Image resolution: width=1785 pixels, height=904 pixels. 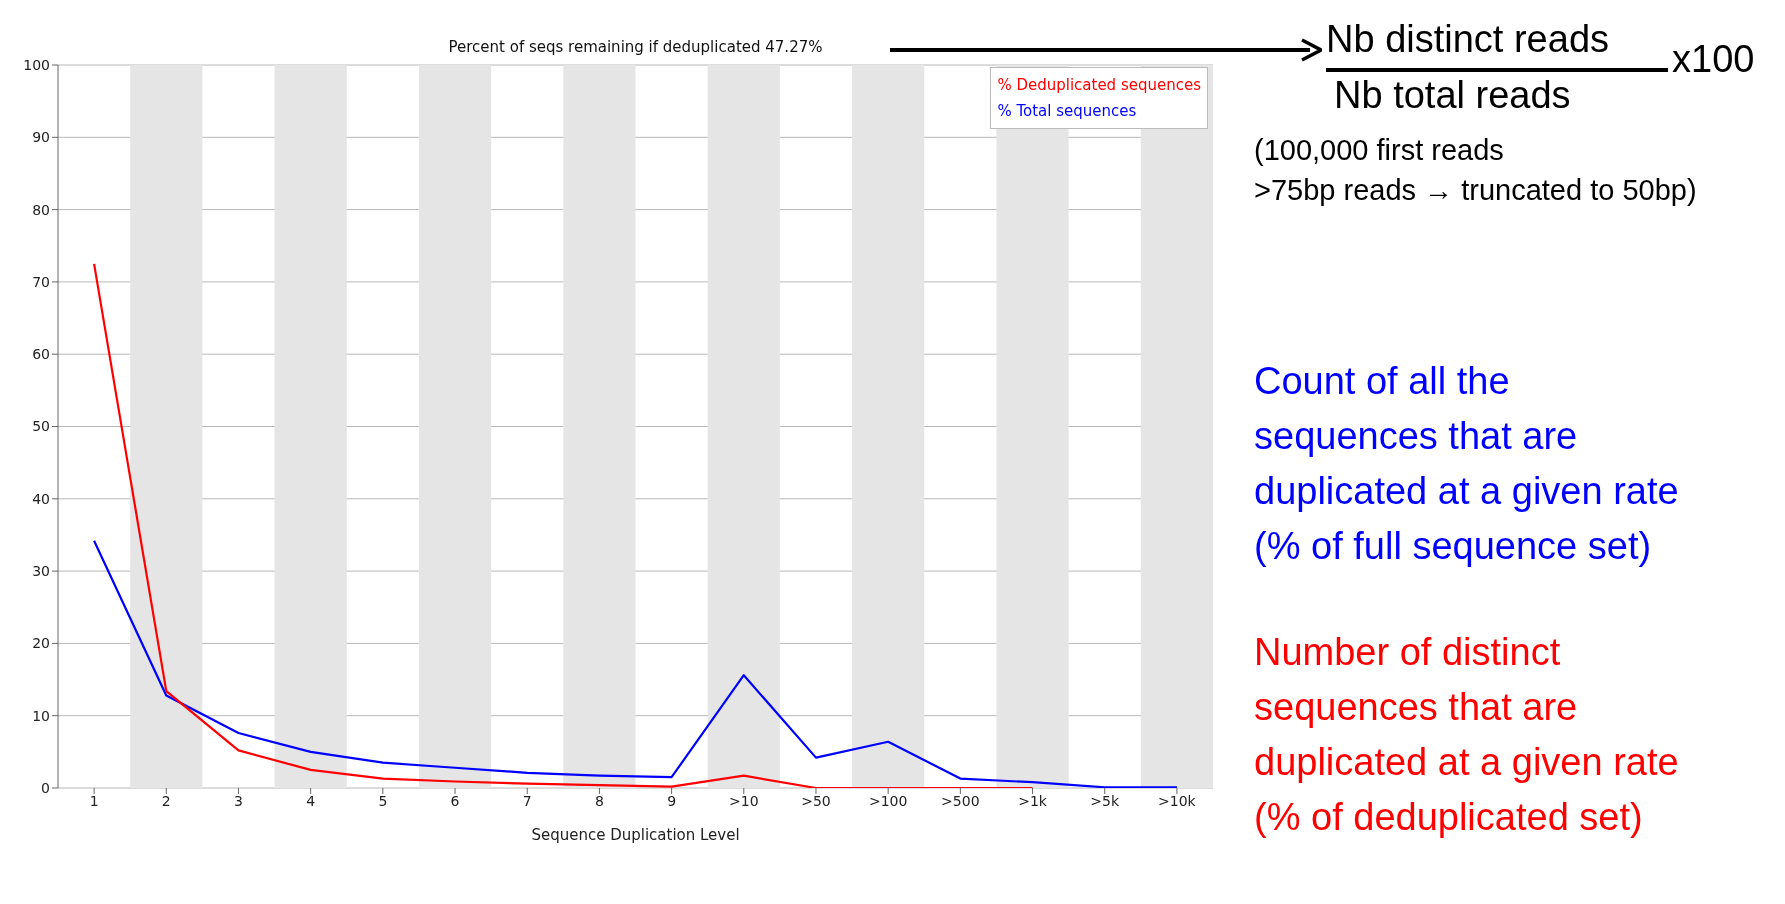 What do you see at coordinates (383, 800) in the screenshot?
I see `x-tick-label: 5` at bounding box center [383, 800].